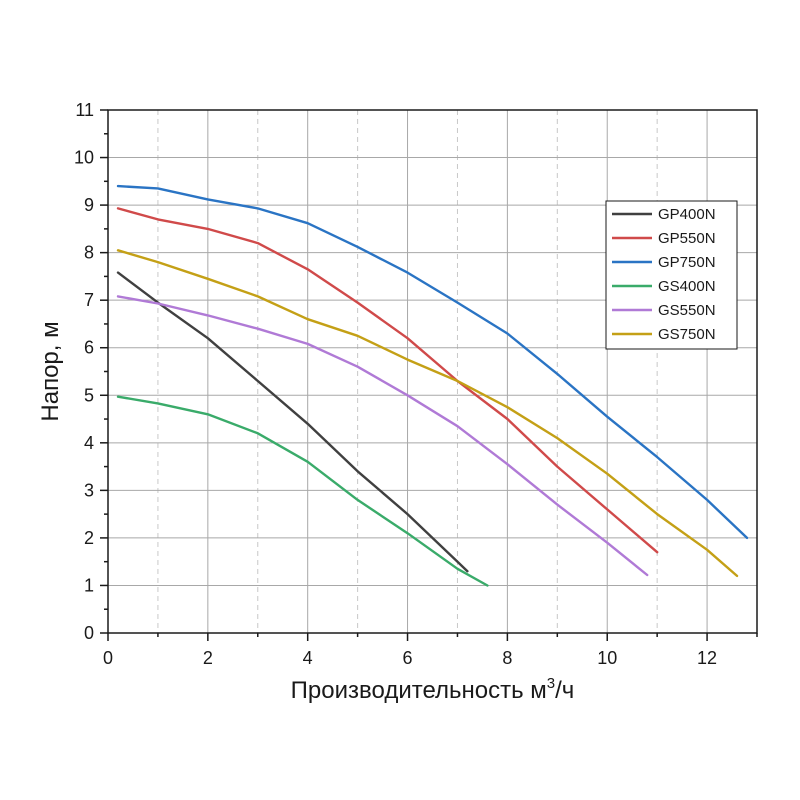 Image resolution: width=800 pixels, height=800 pixels. What do you see at coordinates (89, 348) in the screenshot?
I see `y-tick-label: 6` at bounding box center [89, 348].